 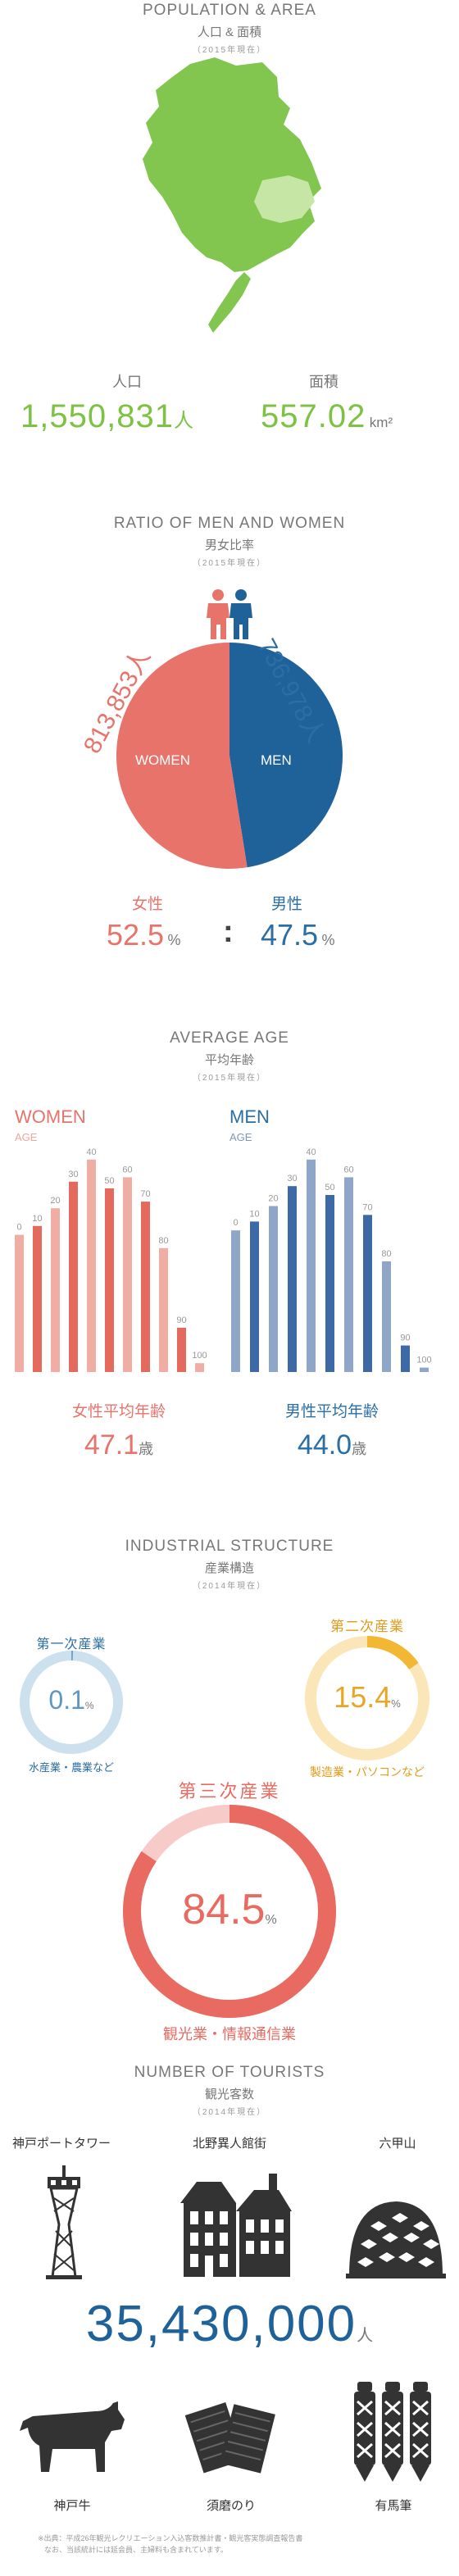 I want to click on primary-industry-name: 第一次産業, so click(x=71, y=1644).